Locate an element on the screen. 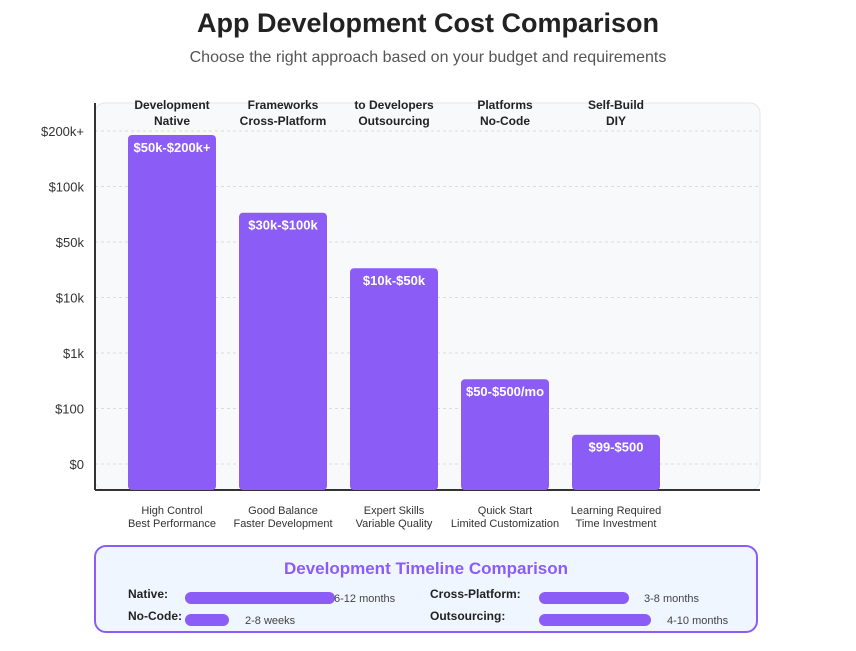  category-header: DIY is located at coordinates (616, 121).